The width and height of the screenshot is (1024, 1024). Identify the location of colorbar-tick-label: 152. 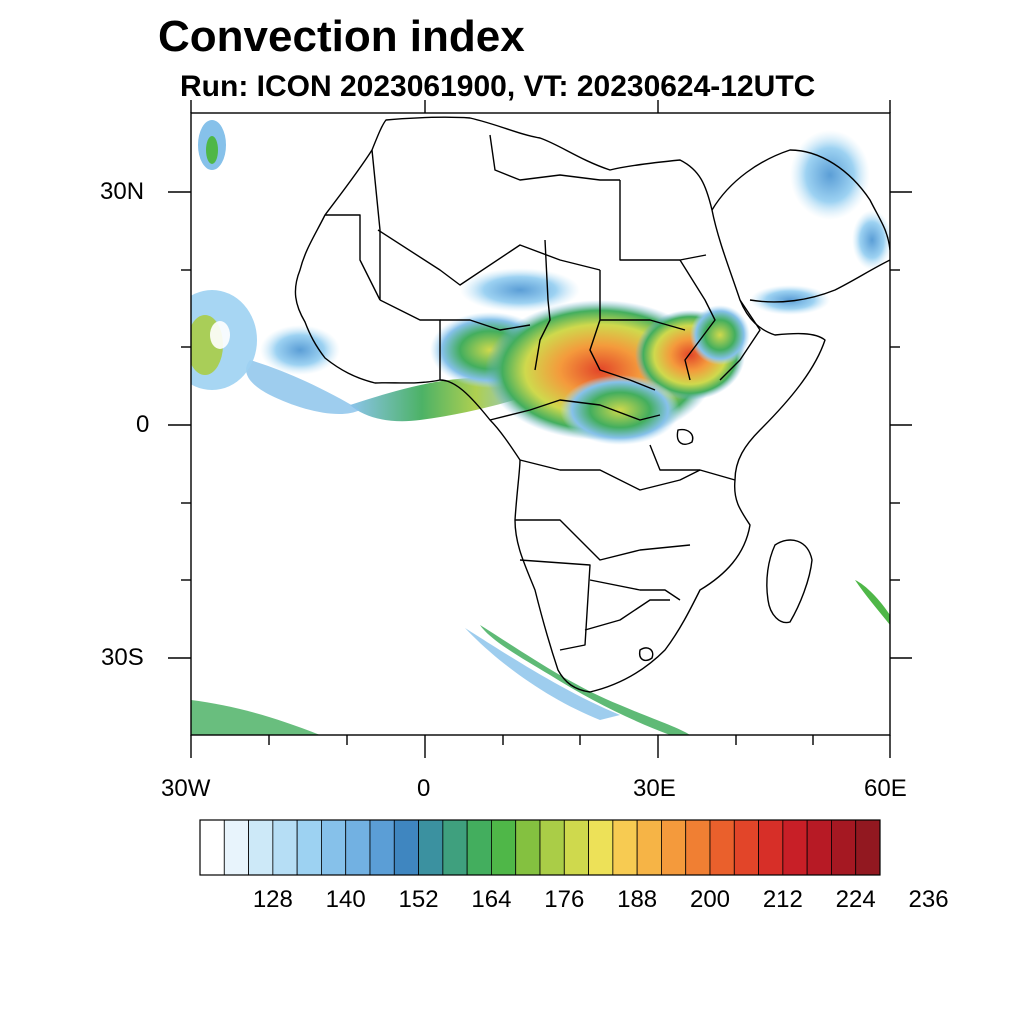
(418, 899).